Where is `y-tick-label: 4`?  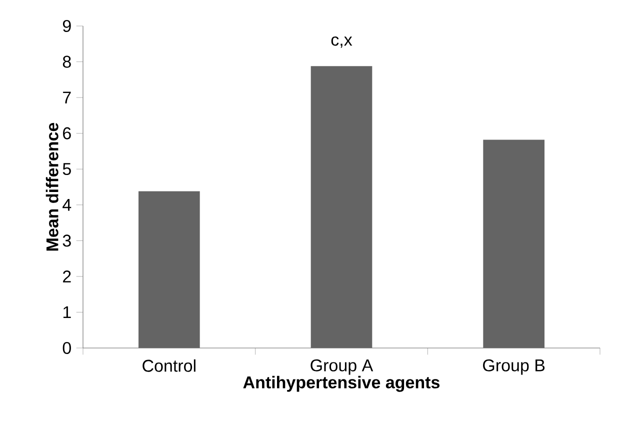 y-tick-label: 4 is located at coordinates (67, 205).